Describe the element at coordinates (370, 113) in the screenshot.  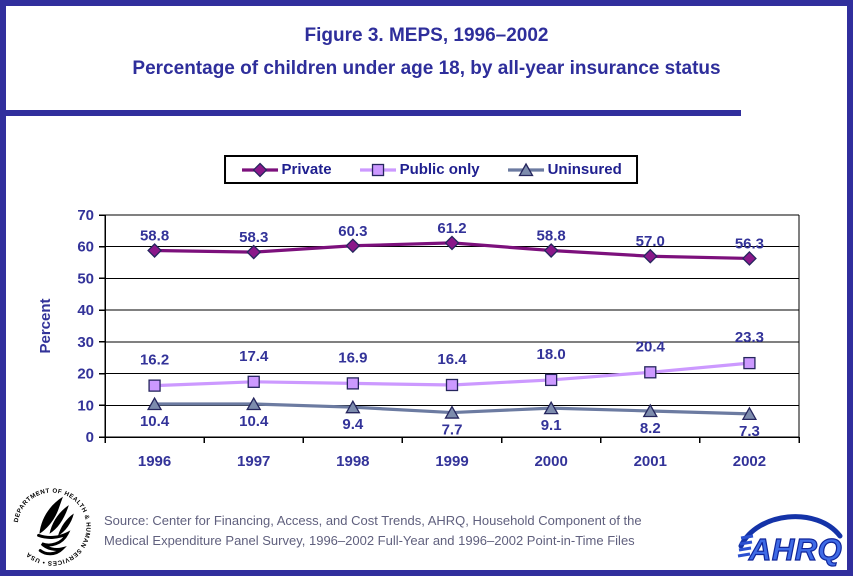
I see `title-divider-bar` at that location.